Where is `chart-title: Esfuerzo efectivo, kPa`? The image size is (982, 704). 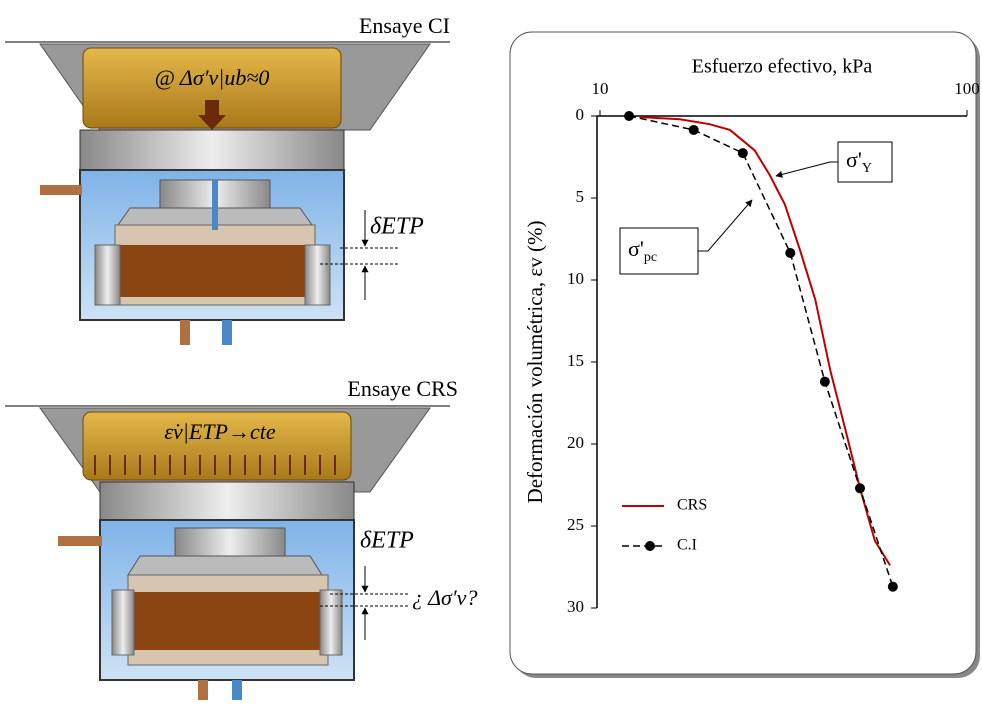 chart-title: Esfuerzo efectivo, kPa is located at coordinates (782, 67).